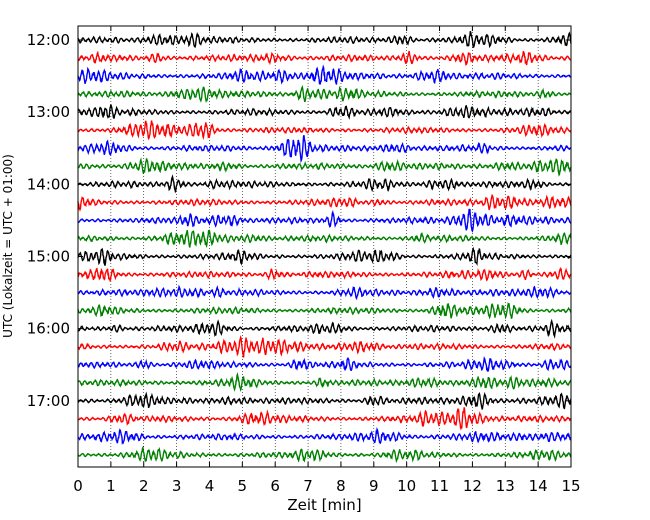 The height and width of the screenshot is (520, 650). Describe the element at coordinates (324, 274) in the screenshot. I see `trace-15:15` at that location.